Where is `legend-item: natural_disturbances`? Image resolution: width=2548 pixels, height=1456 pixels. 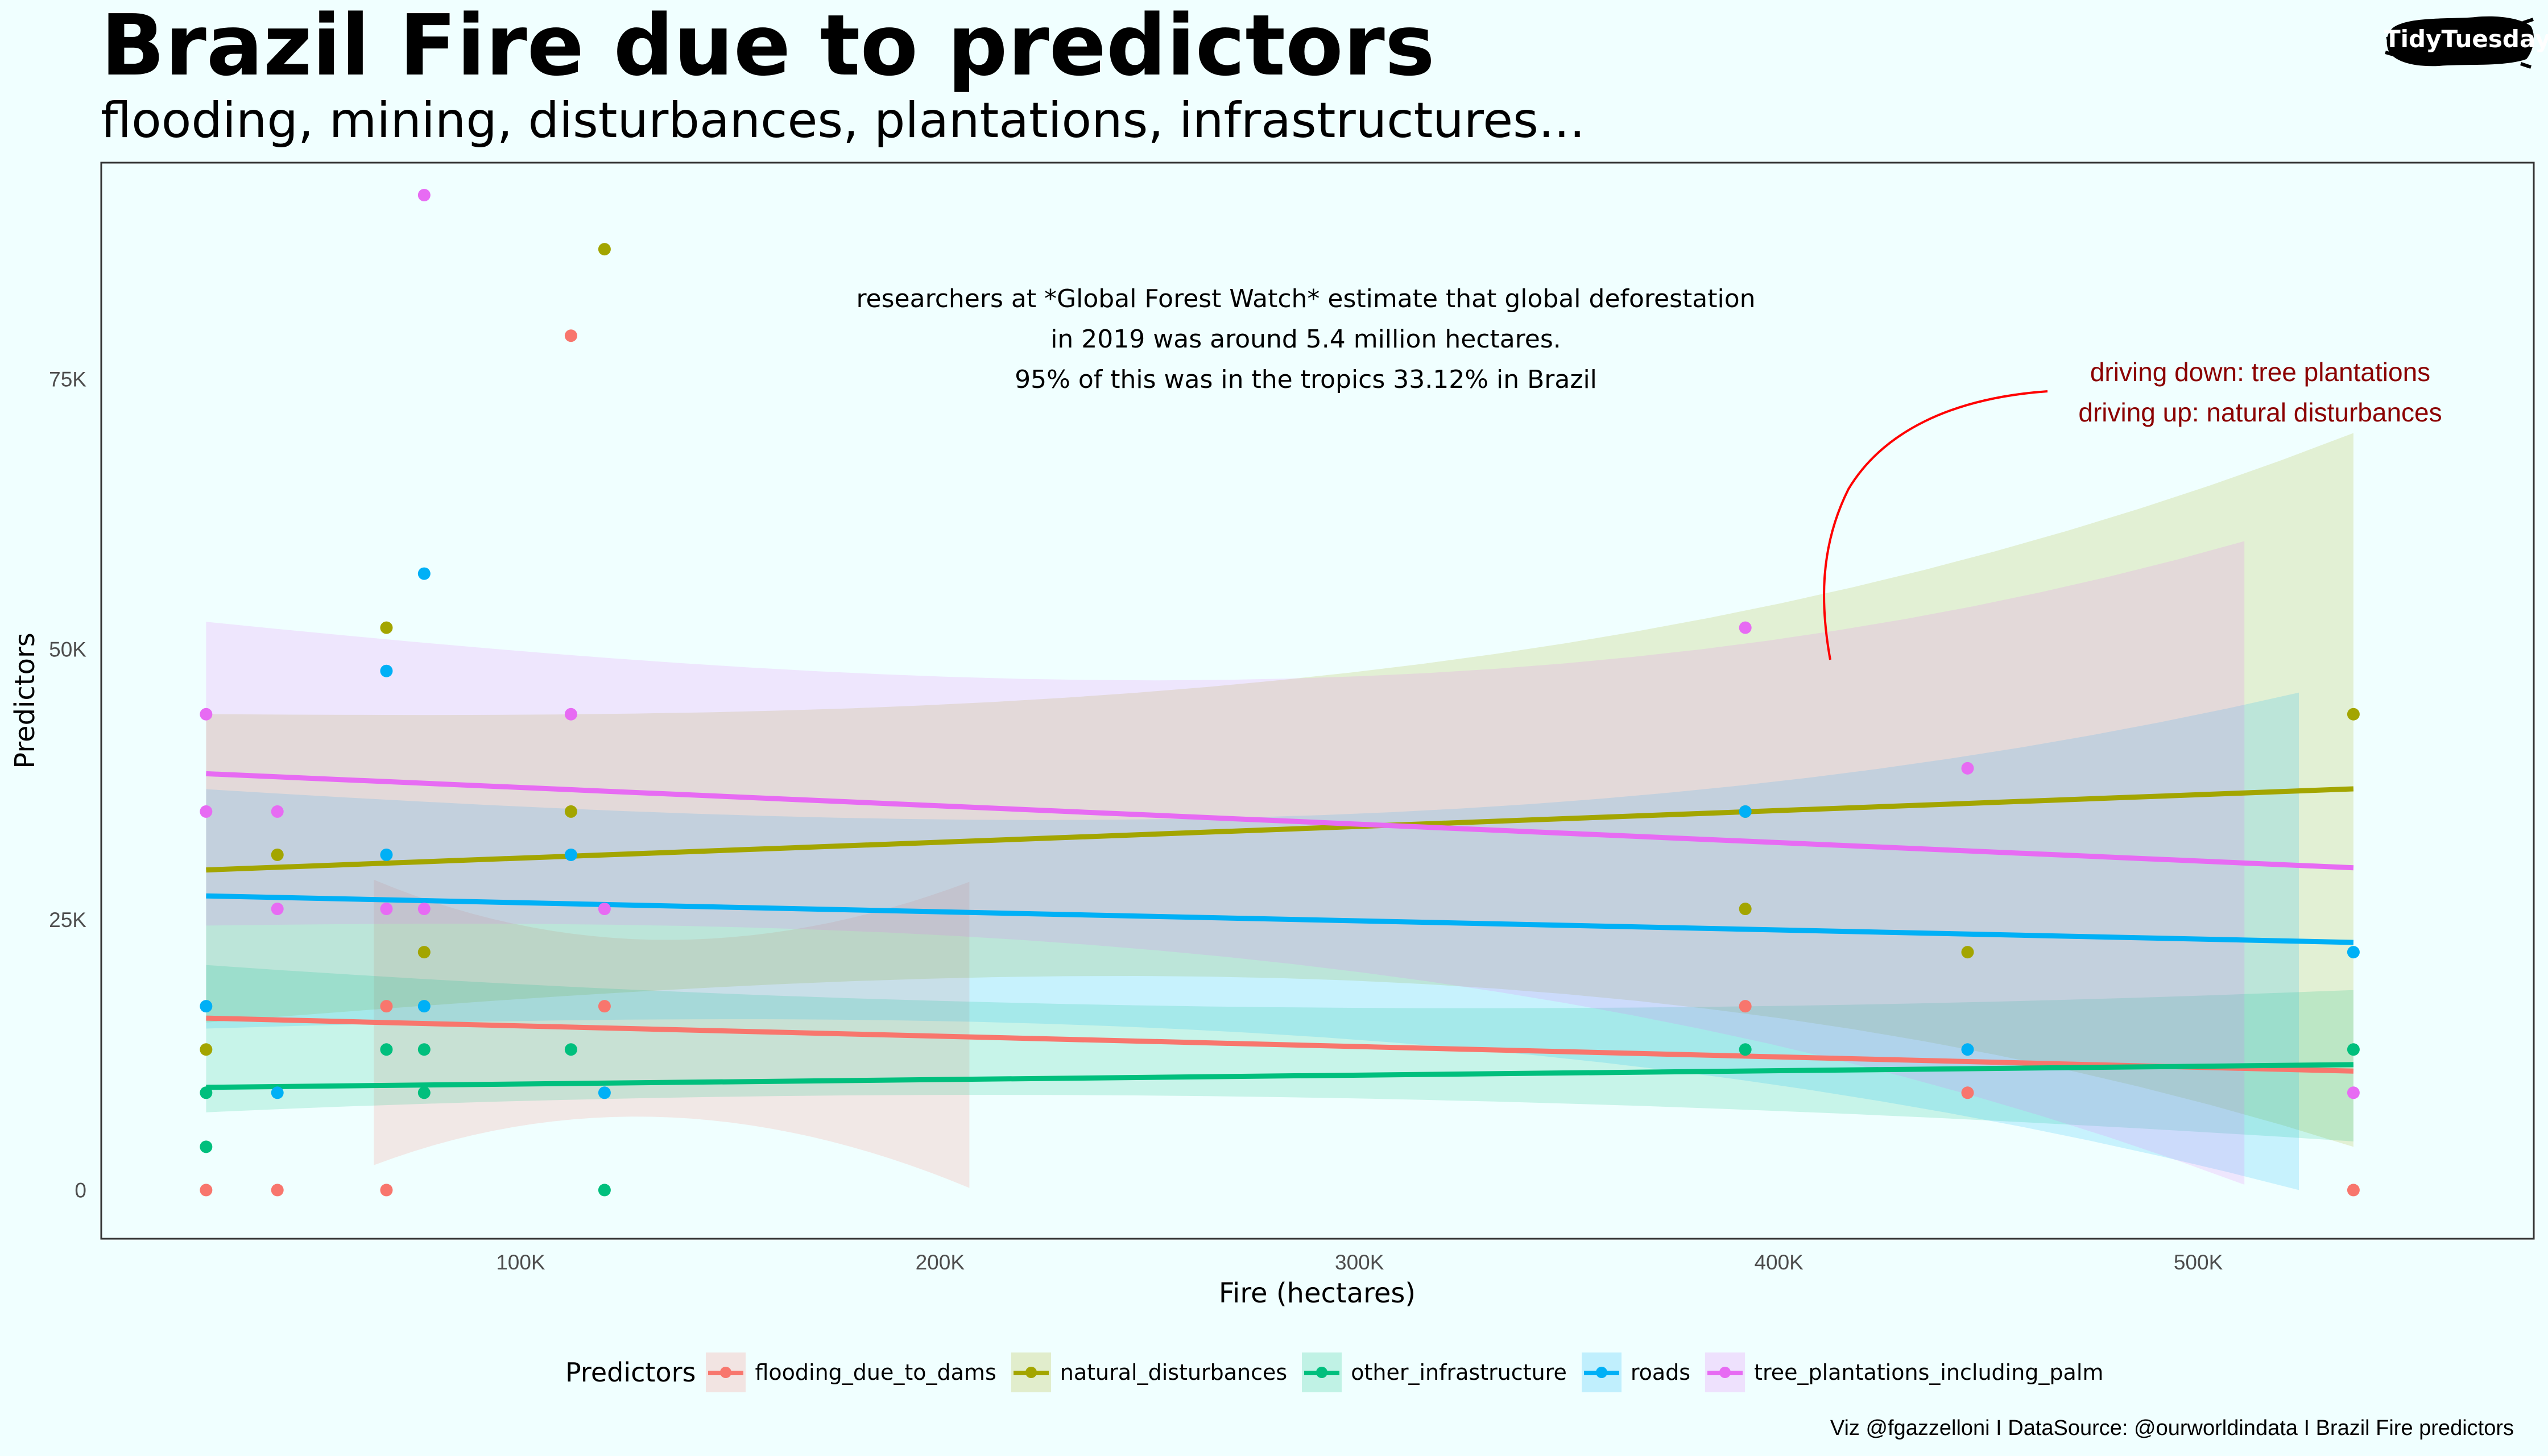 legend-item: natural_disturbances is located at coordinates (1149, 1372).